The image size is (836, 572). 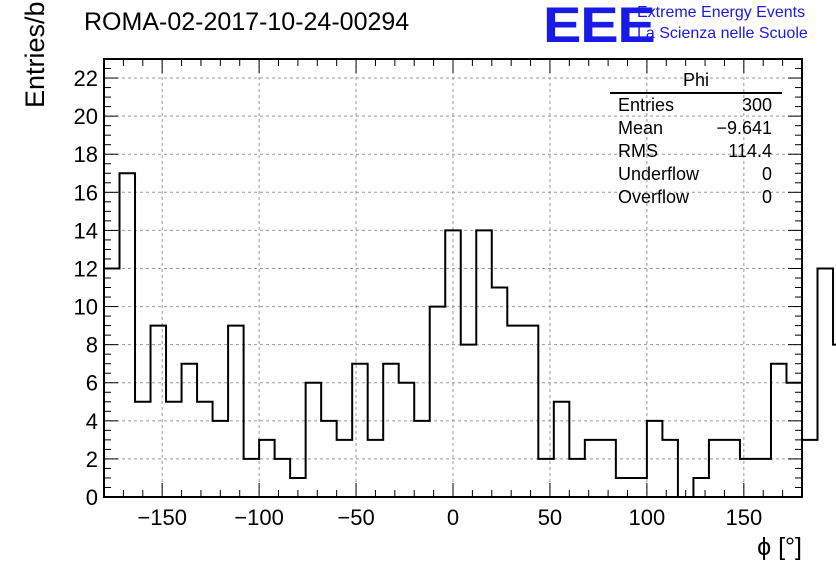 I want to click on chart-title: ROMA-02-2017-10-24-00294, so click(x=247, y=22).